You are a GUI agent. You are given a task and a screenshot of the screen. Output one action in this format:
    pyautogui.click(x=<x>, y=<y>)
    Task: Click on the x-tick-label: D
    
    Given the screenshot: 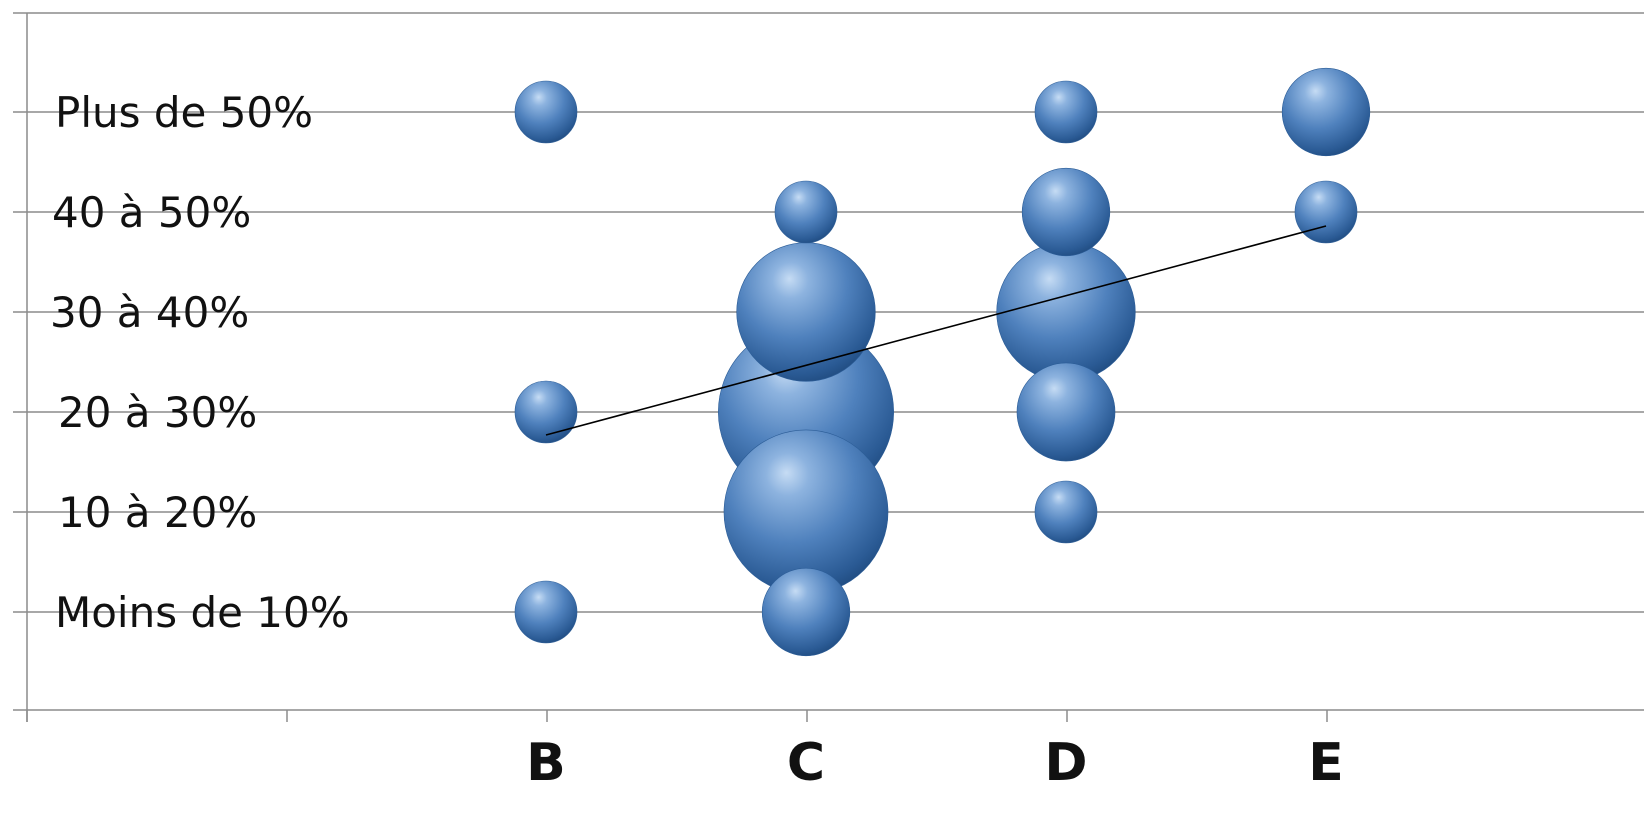 What is the action you would take?
    pyautogui.click(x=1065, y=763)
    